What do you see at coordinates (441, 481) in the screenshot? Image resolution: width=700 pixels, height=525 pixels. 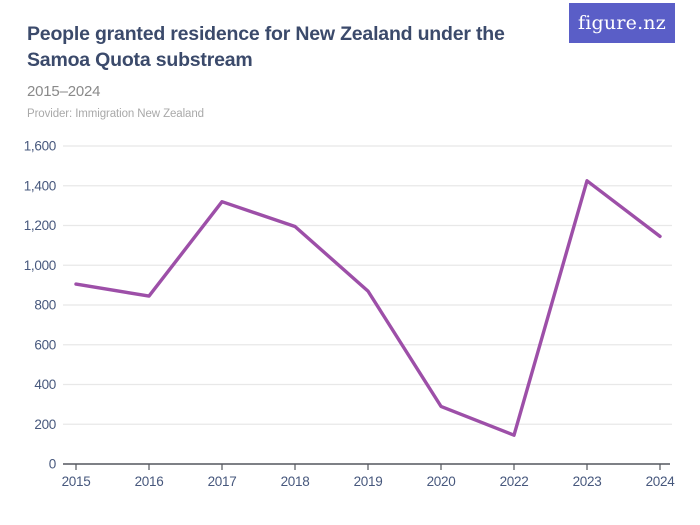 I see `x-axis-label: 2020` at bounding box center [441, 481].